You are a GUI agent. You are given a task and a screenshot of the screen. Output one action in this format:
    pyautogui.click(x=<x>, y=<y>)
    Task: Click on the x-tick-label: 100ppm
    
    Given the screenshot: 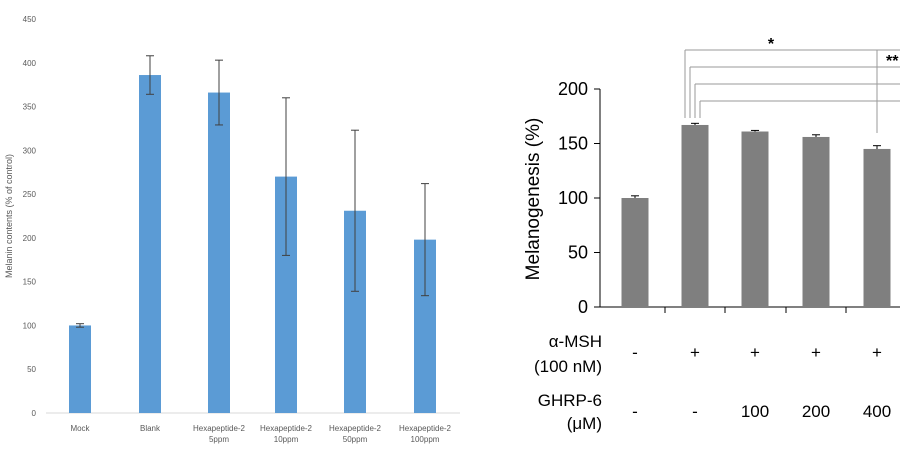 What is the action you would take?
    pyautogui.click(x=425, y=439)
    